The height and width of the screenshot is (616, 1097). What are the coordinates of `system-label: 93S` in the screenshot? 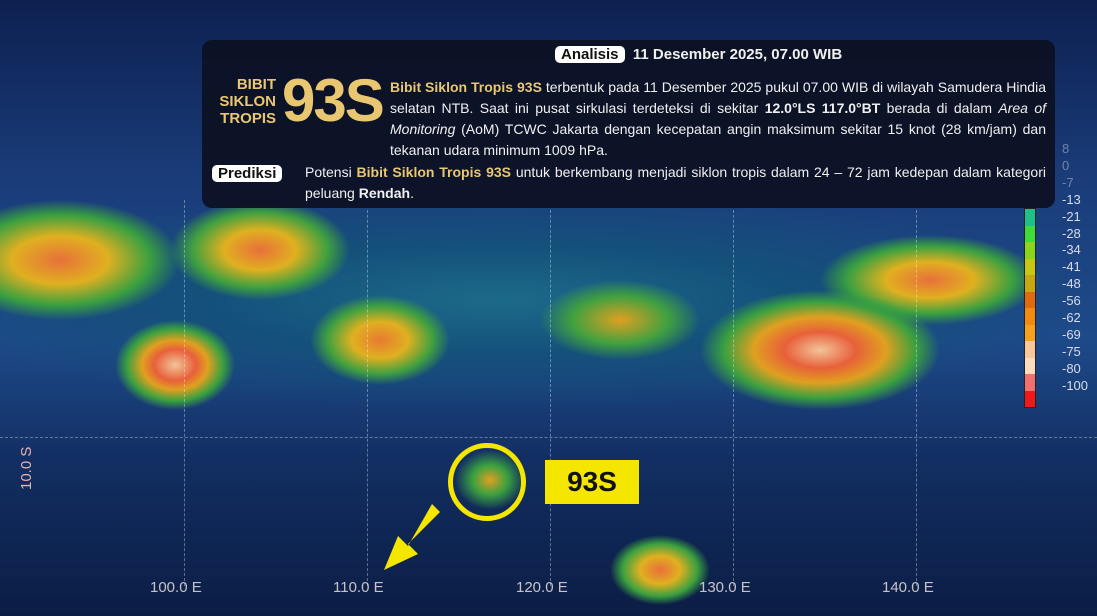 It's located at (592, 482).